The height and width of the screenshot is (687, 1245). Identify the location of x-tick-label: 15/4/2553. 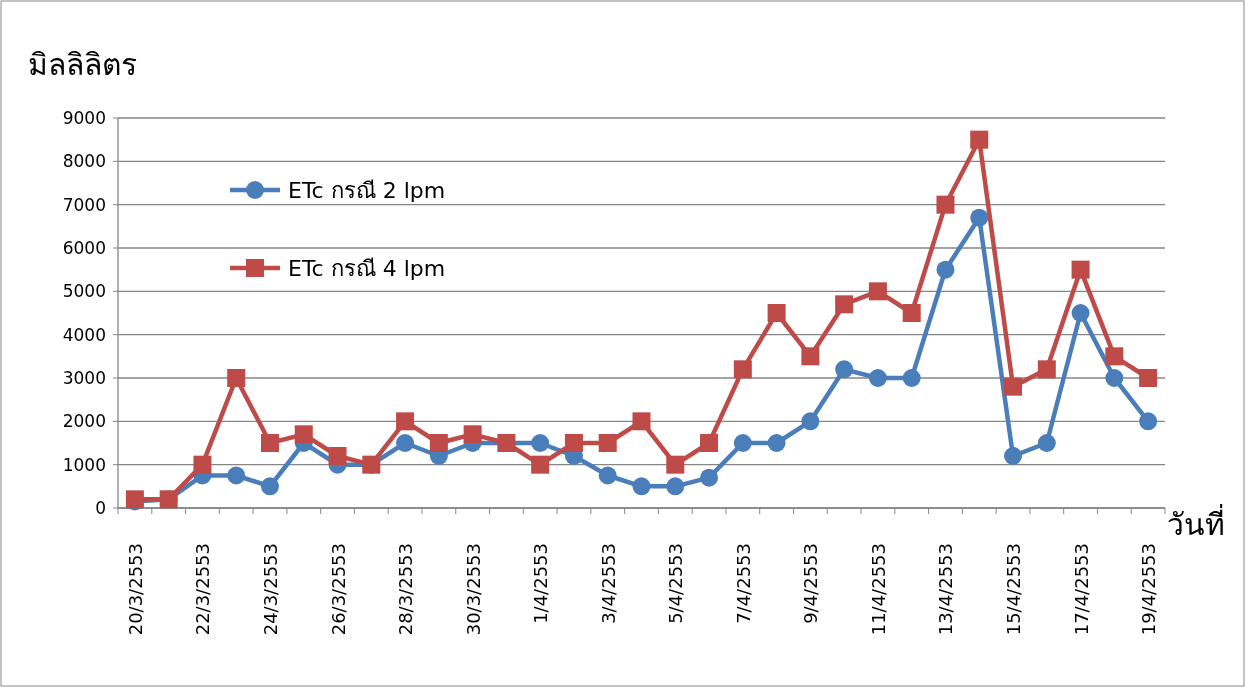
(1014, 589).